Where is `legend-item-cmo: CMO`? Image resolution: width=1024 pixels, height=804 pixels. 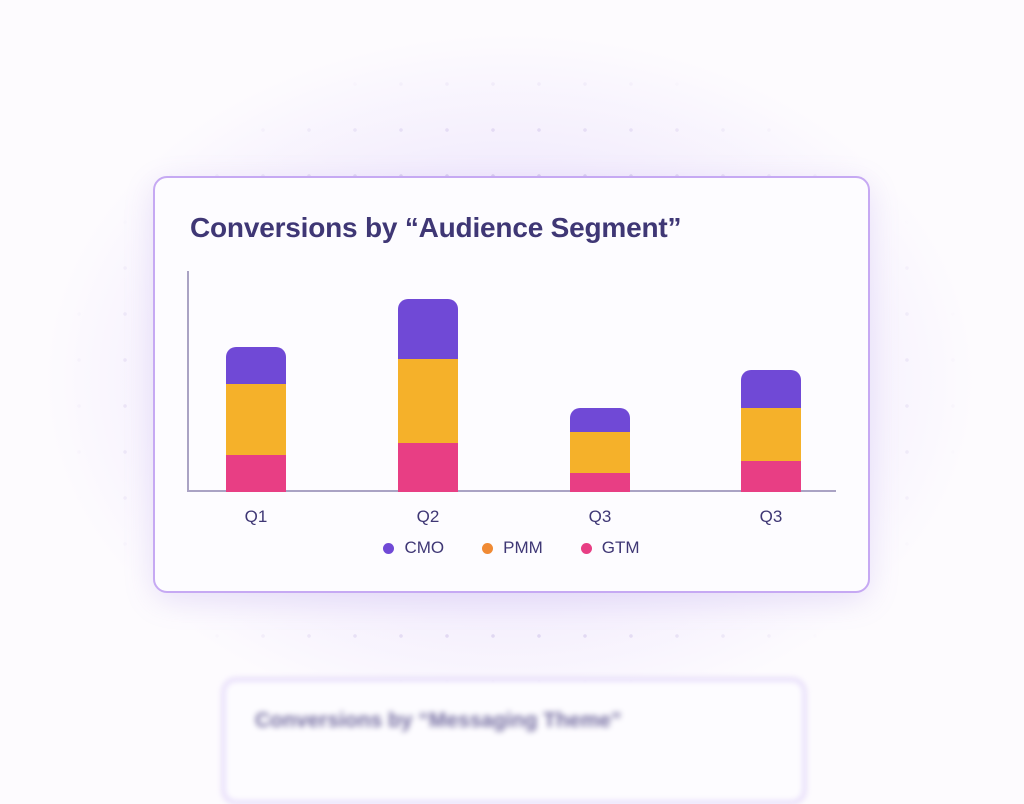
legend-item-cmo: CMO is located at coordinates (413, 548).